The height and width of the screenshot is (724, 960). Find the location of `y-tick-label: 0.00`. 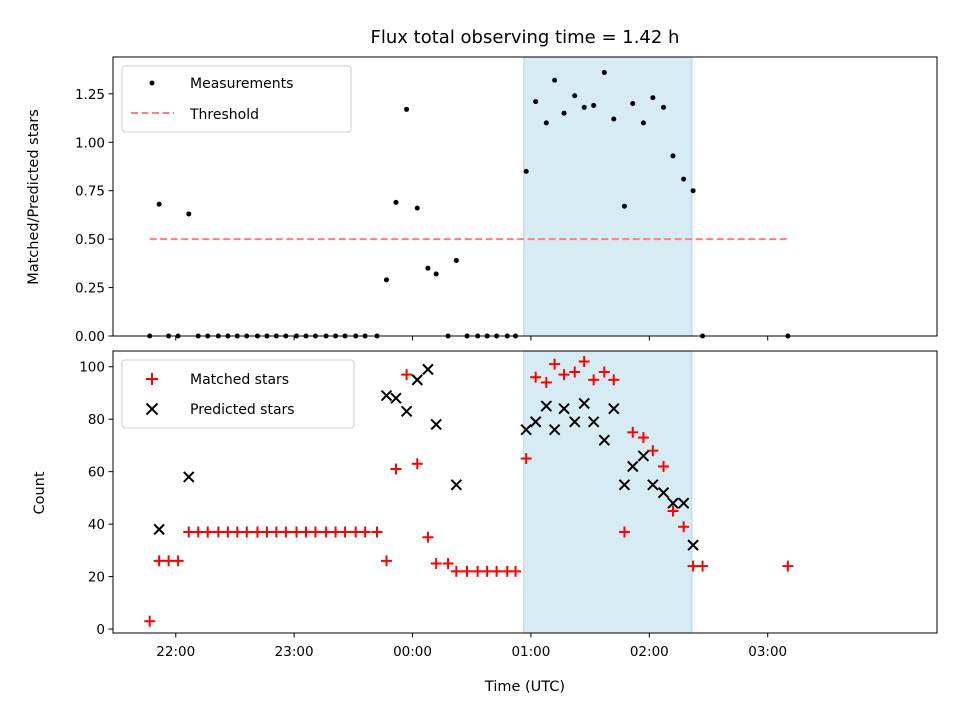

y-tick-label: 0.00 is located at coordinates (90, 337).